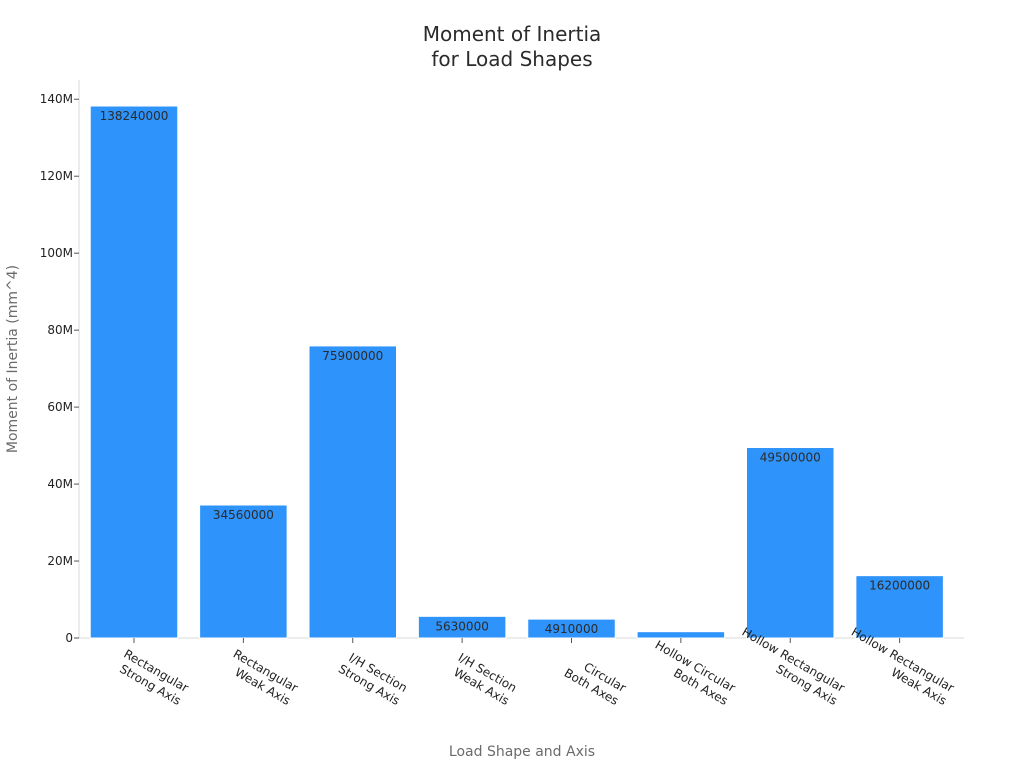 The height and width of the screenshot is (768, 1024). I want to click on y-tick-label: 80M, so click(60, 330).